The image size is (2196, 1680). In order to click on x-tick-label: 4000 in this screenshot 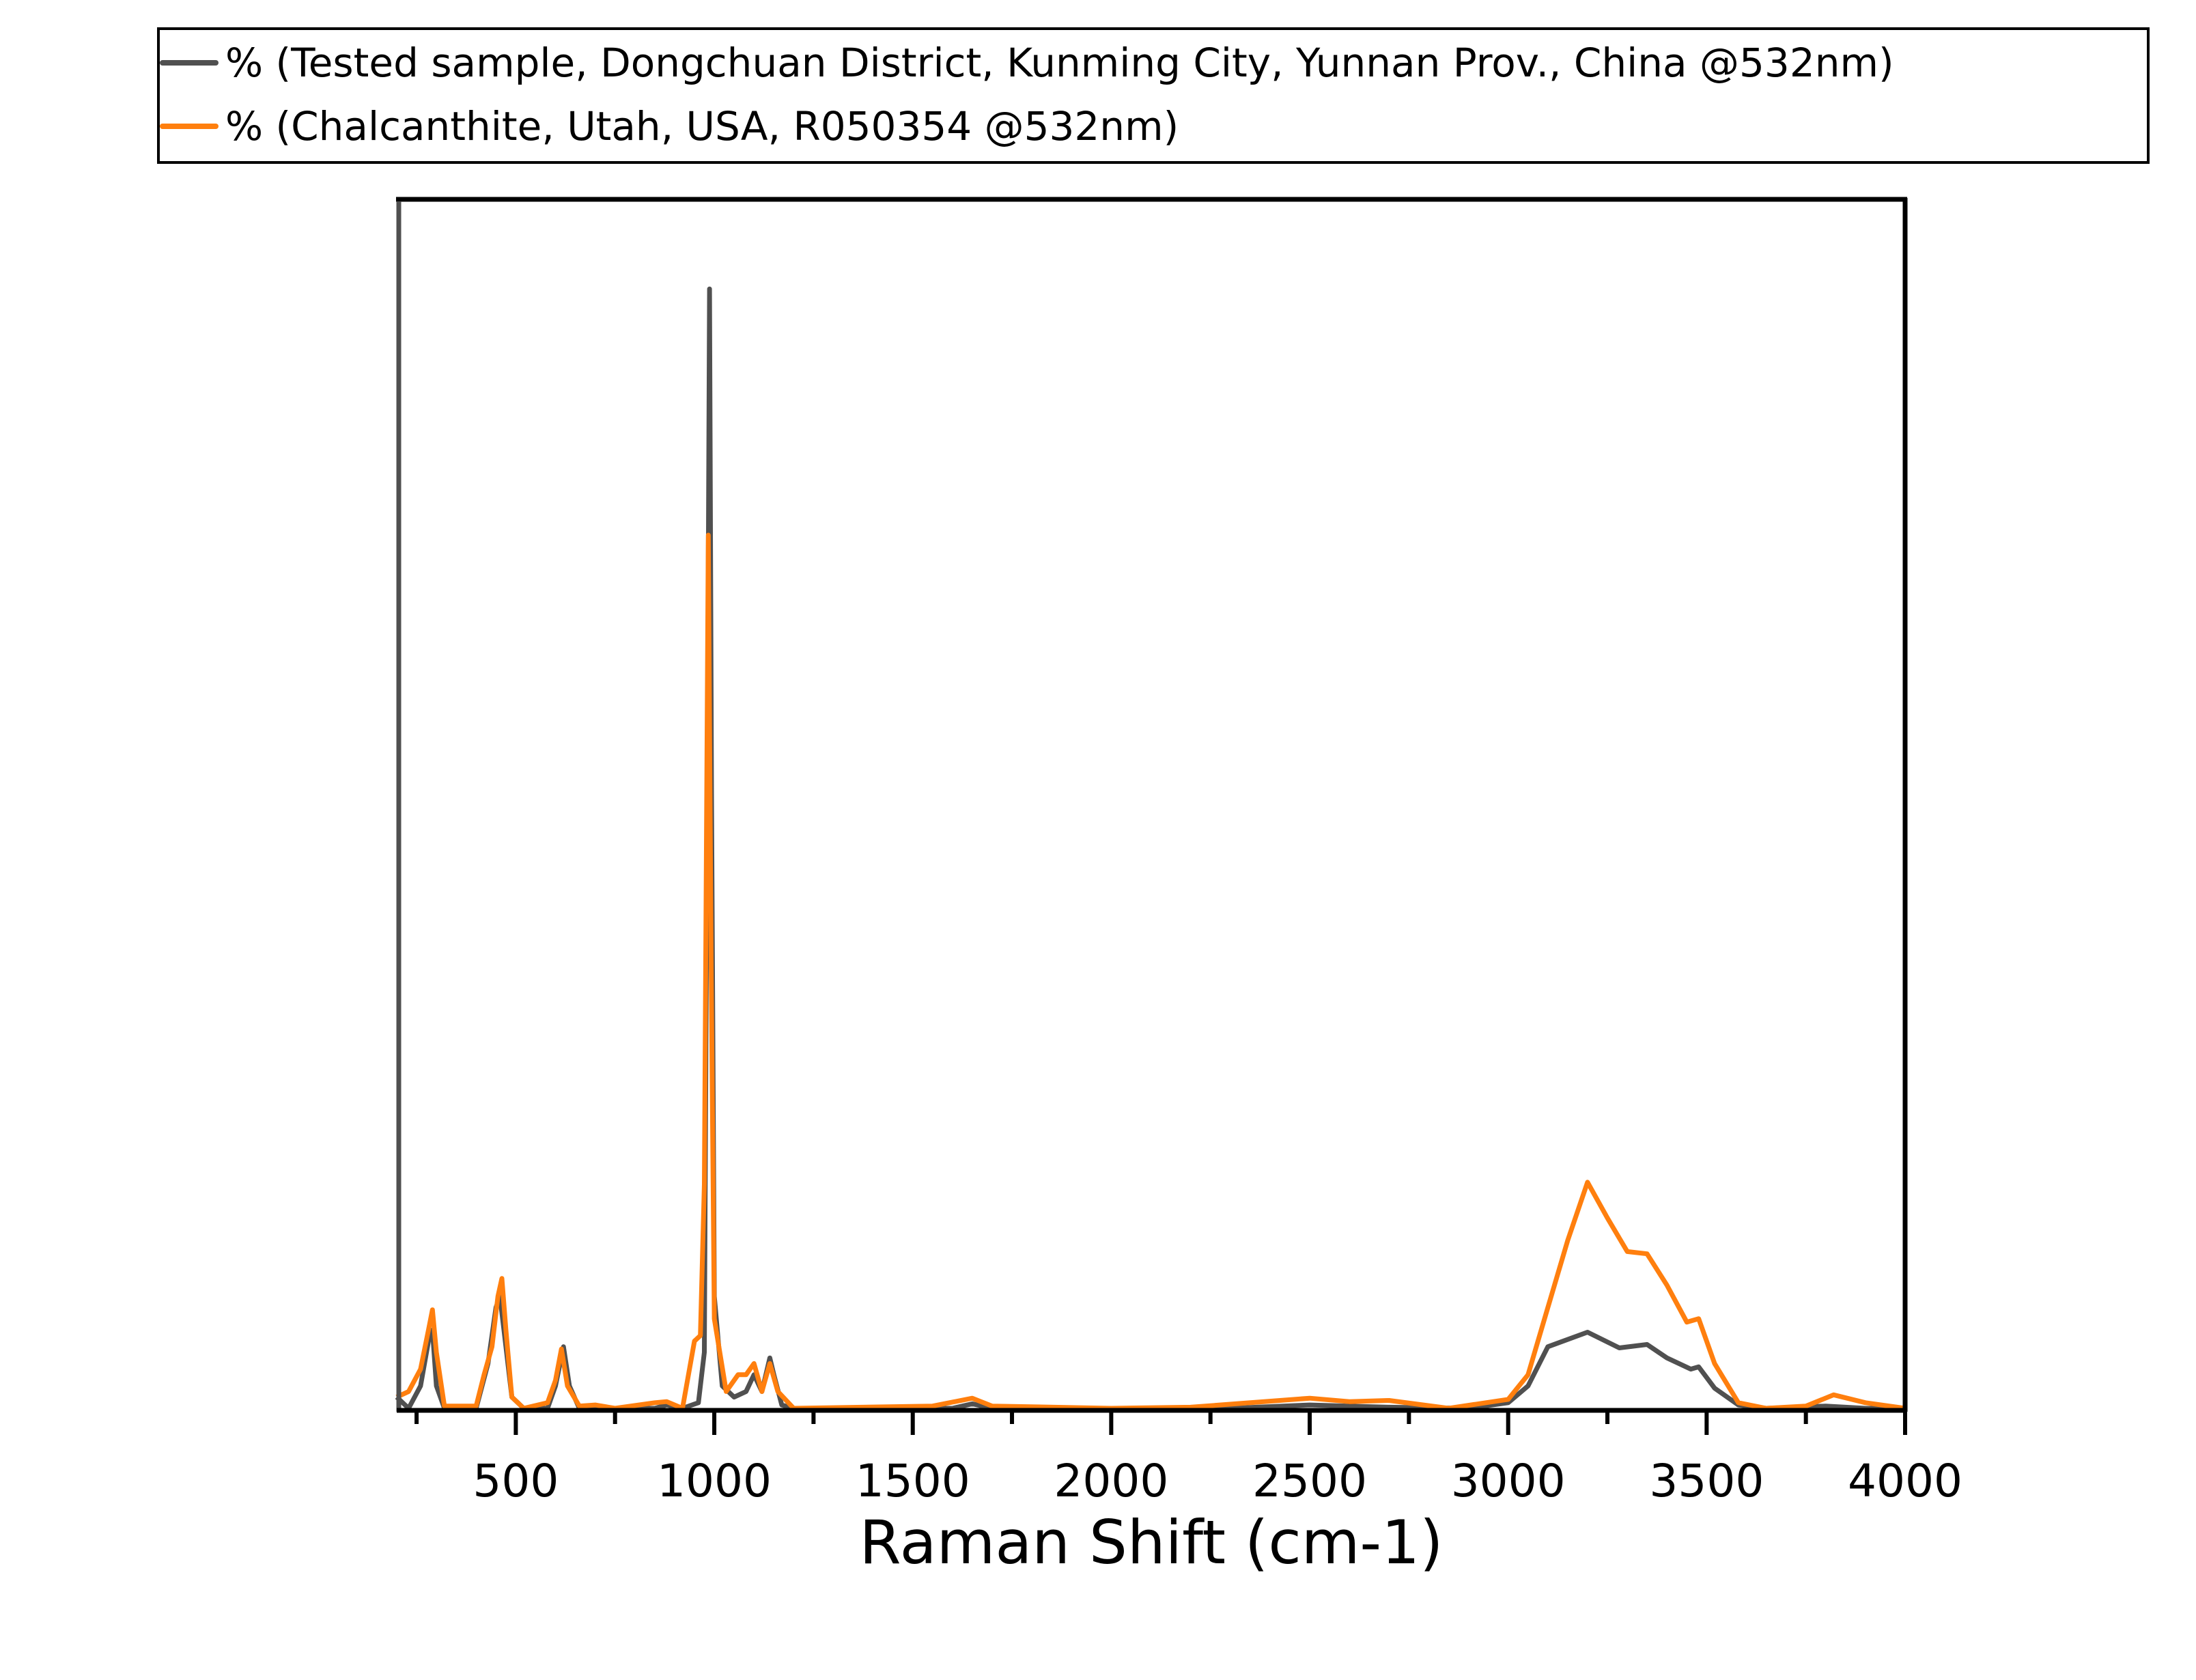, I will do `click(1905, 1481)`.